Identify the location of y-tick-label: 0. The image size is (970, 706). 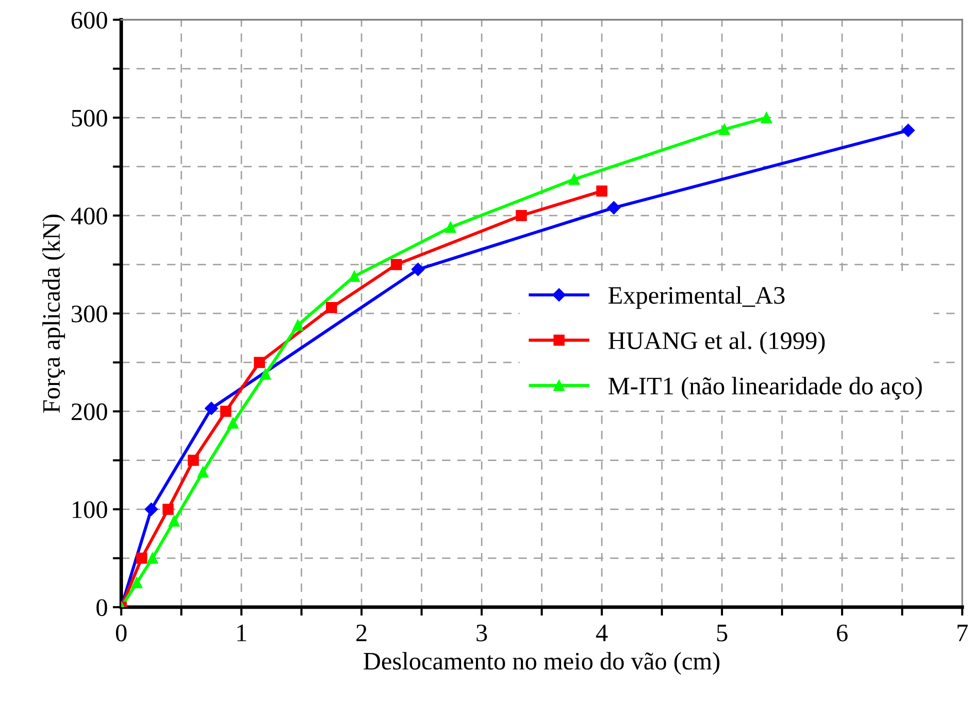
(102, 607).